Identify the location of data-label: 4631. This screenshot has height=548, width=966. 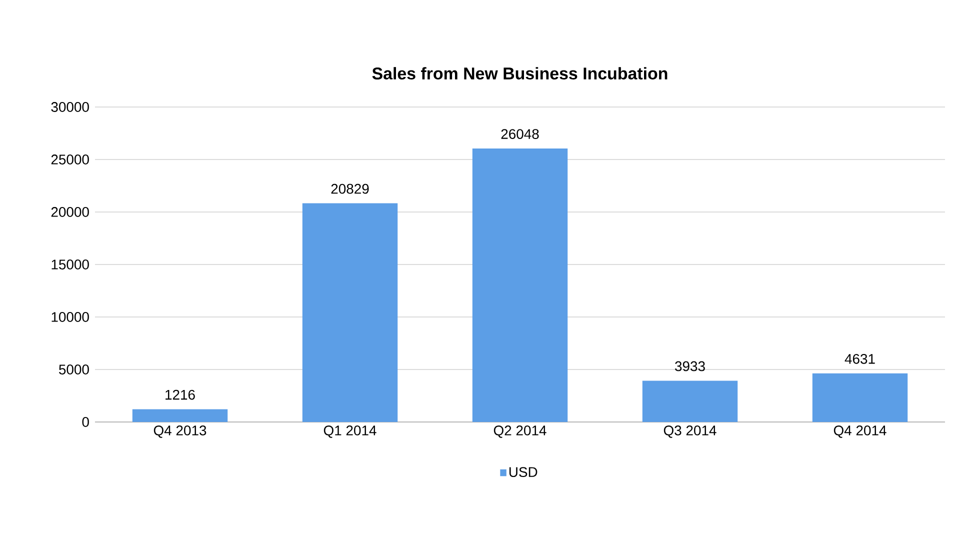
(859, 359).